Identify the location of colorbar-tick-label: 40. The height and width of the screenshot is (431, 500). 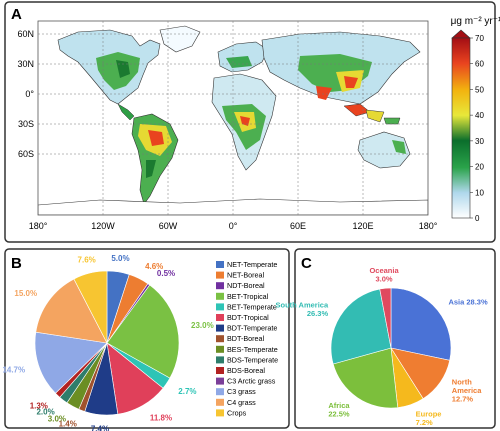
(479, 115).